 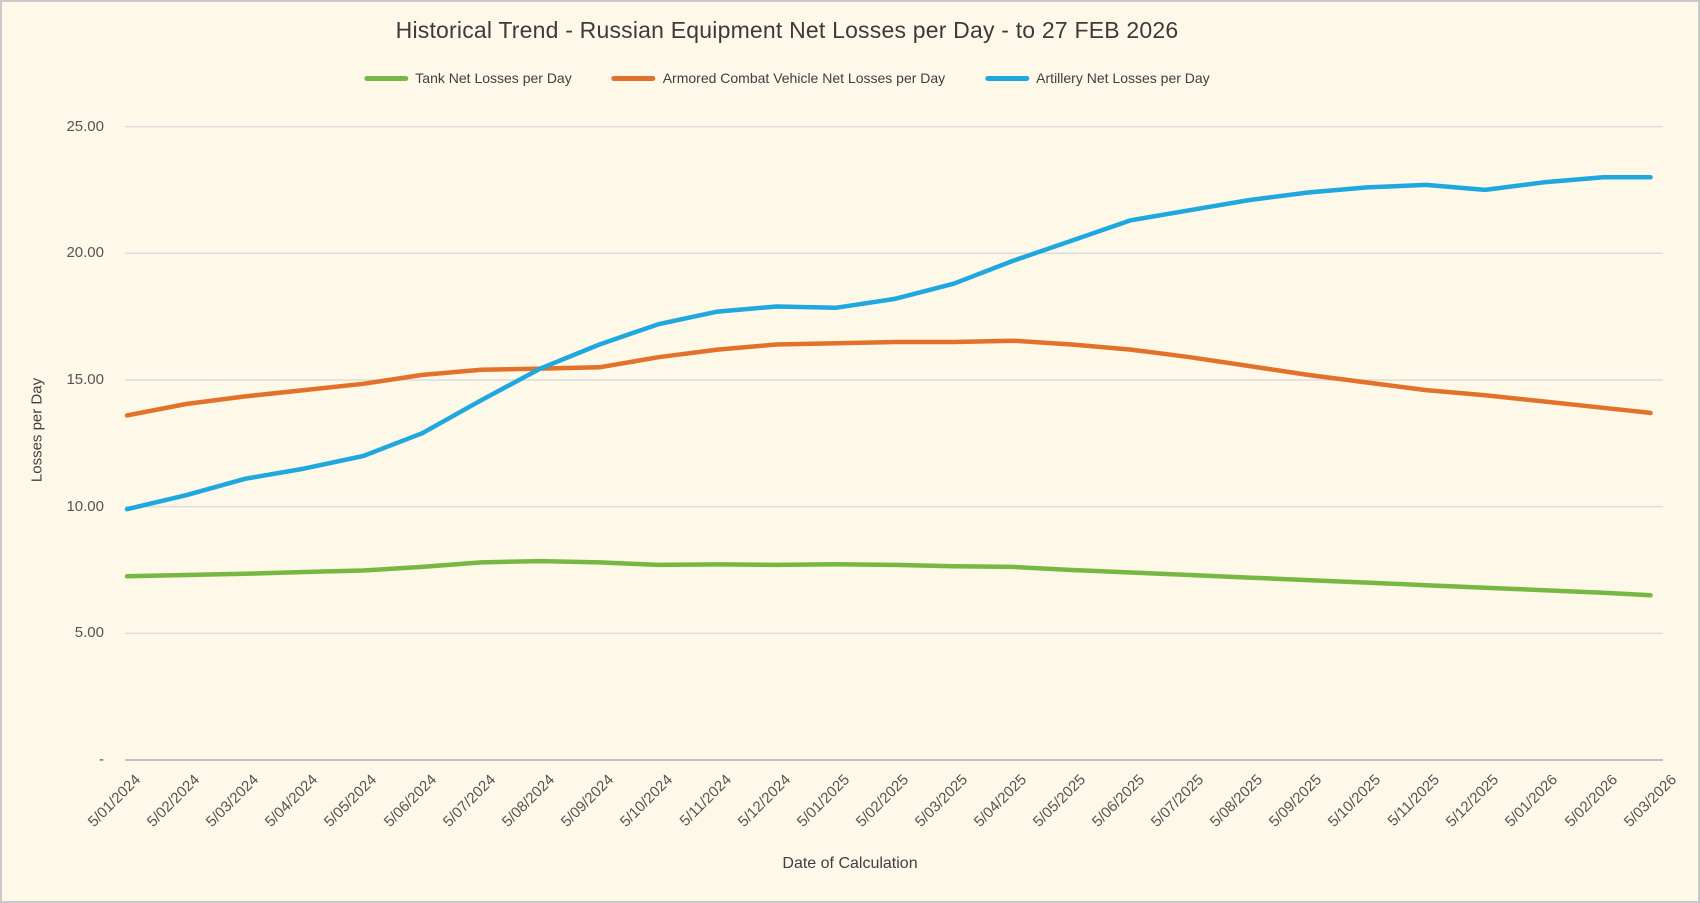 What do you see at coordinates (85, 379) in the screenshot?
I see `y-tick-label: 15.00` at bounding box center [85, 379].